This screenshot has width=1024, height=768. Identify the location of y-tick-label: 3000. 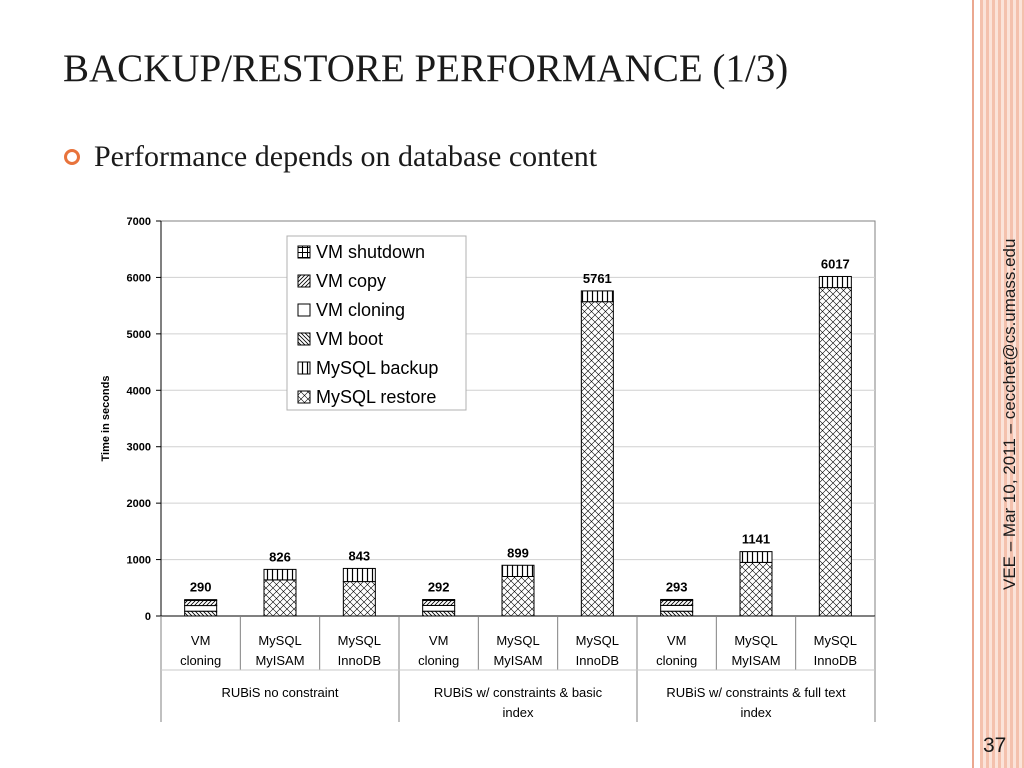
(139, 448).